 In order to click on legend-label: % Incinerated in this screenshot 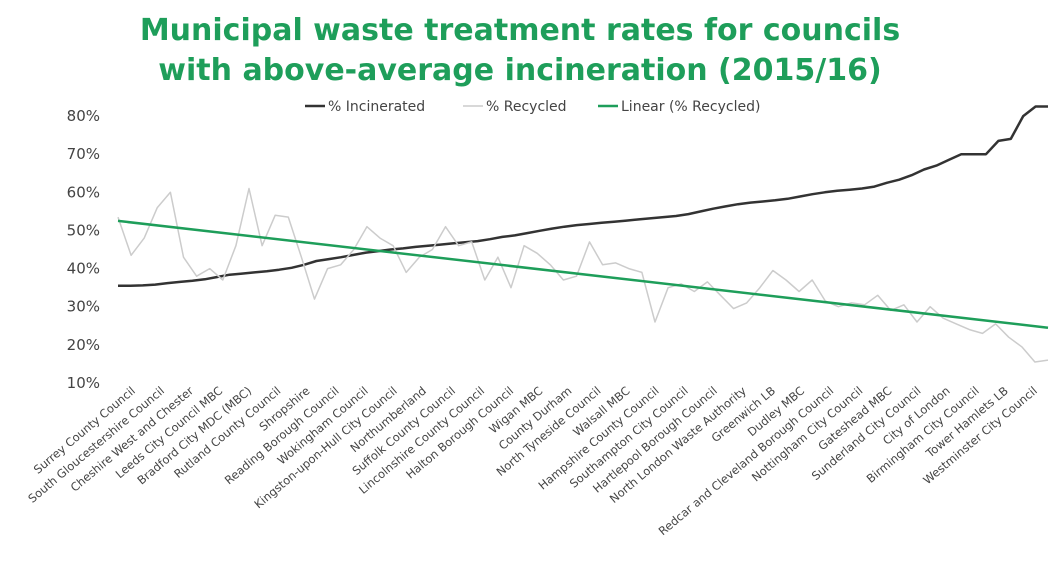, I will do `click(376, 107)`.